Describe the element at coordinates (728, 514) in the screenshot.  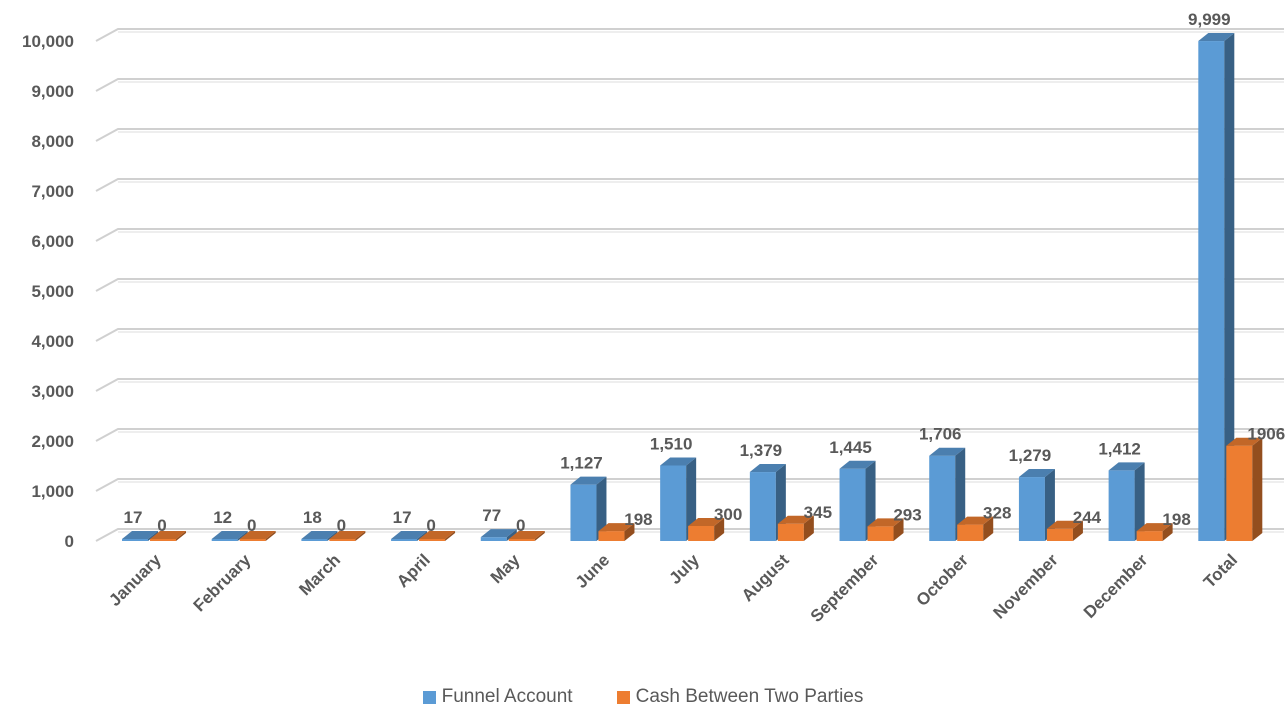
I see `data-label: 300` at that location.